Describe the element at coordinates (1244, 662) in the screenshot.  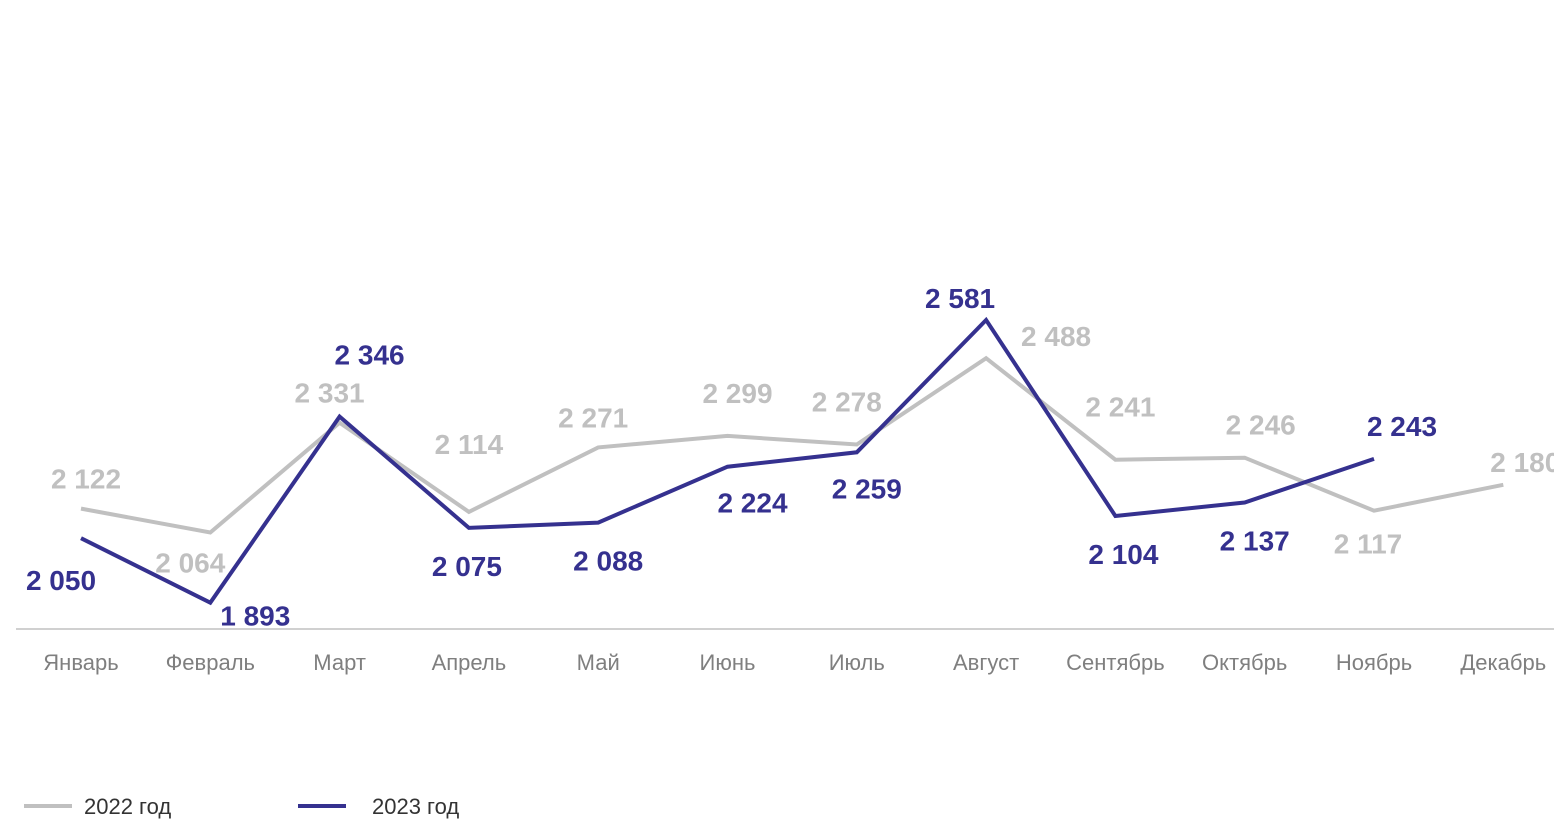
I see `x-tick-label: Октябрь` at that location.